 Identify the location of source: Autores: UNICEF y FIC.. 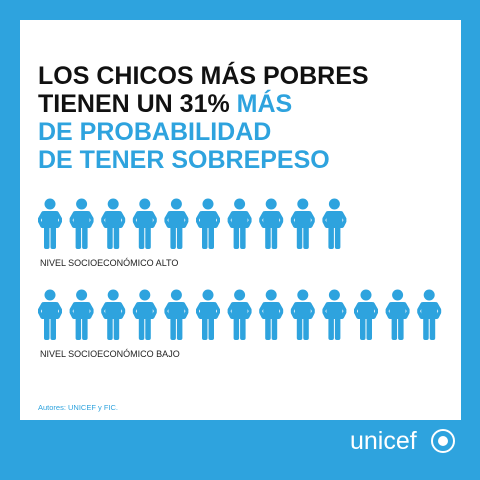
(78, 407).